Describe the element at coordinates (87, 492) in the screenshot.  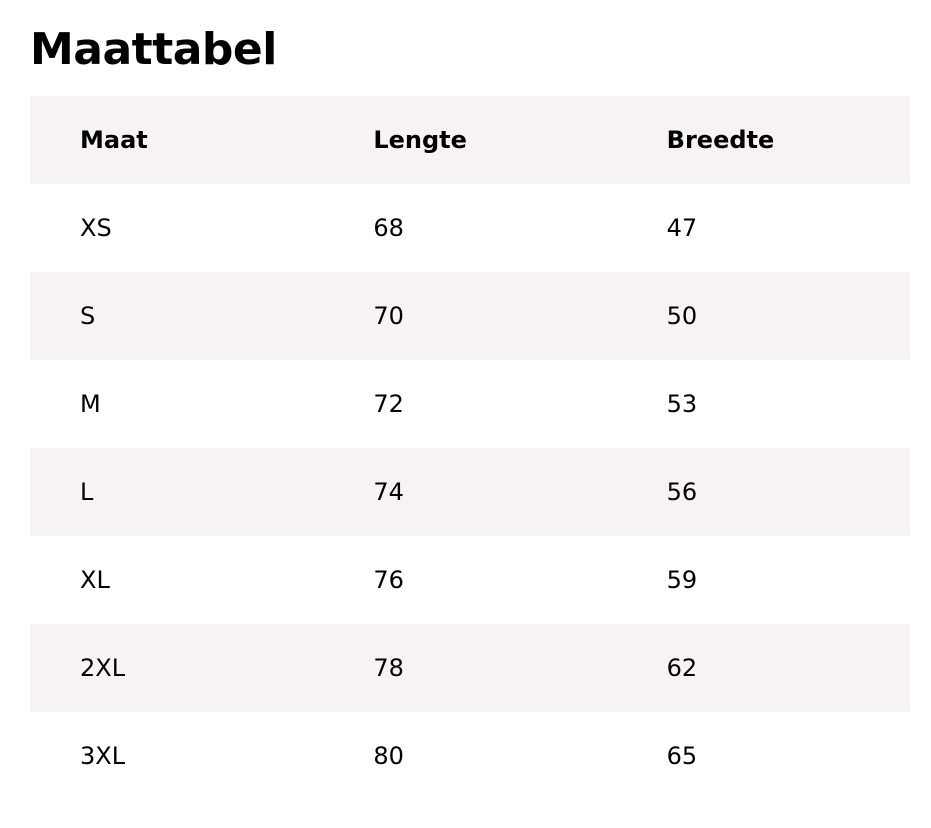
I see `size-cell: L` at that location.